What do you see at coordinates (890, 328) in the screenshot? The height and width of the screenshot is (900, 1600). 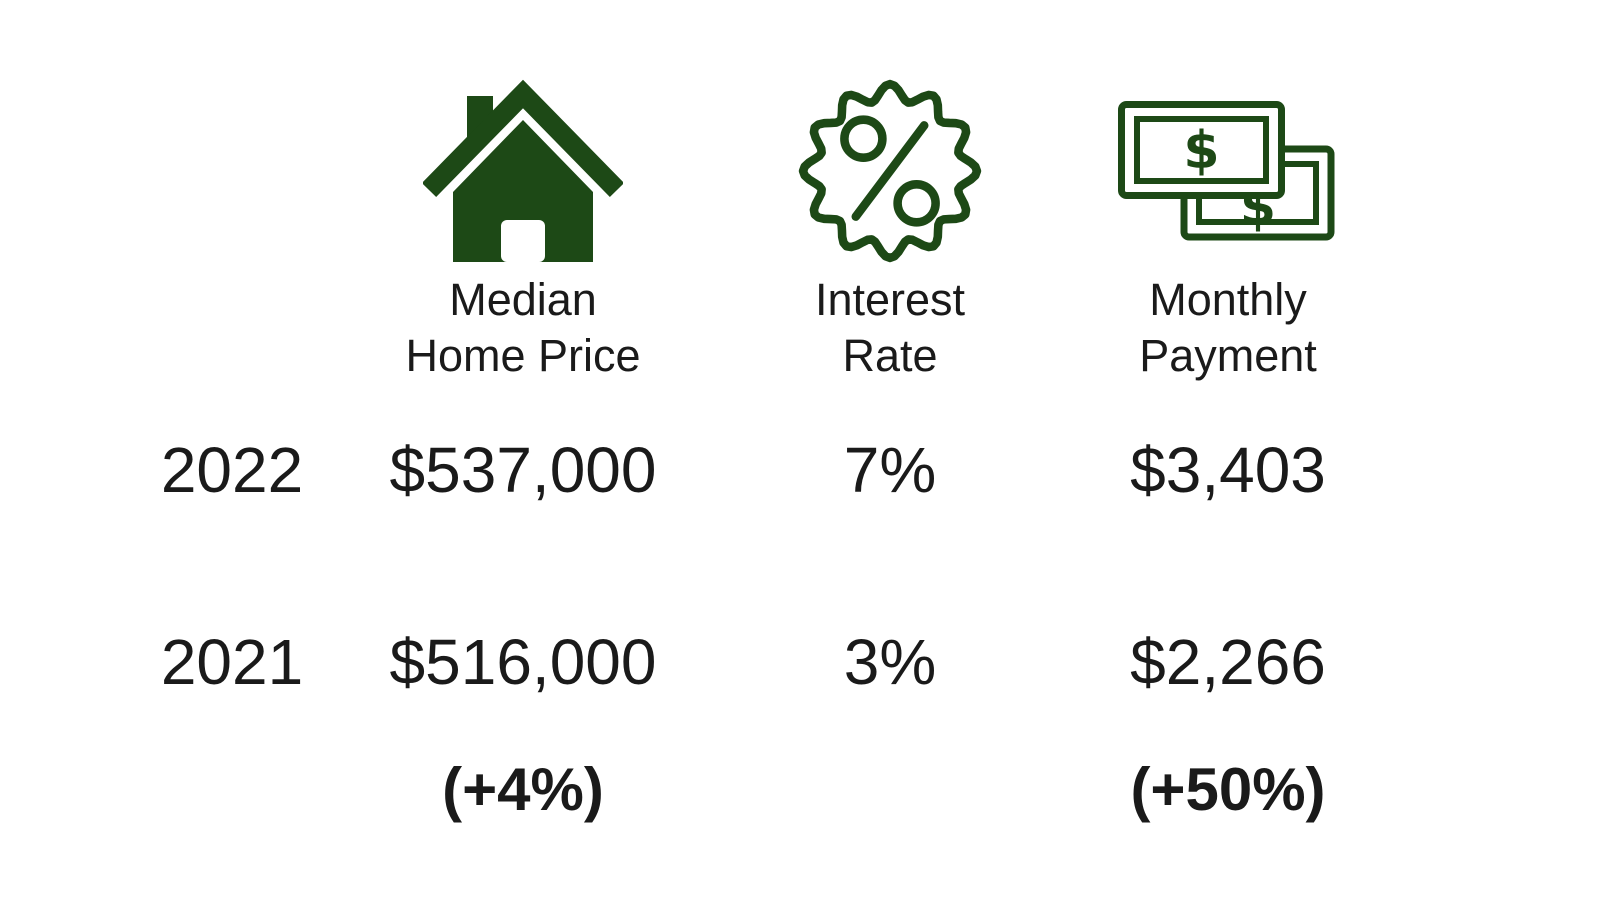 I see `column-label-interest-rate: Interest Rate` at bounding box center [890, 328].